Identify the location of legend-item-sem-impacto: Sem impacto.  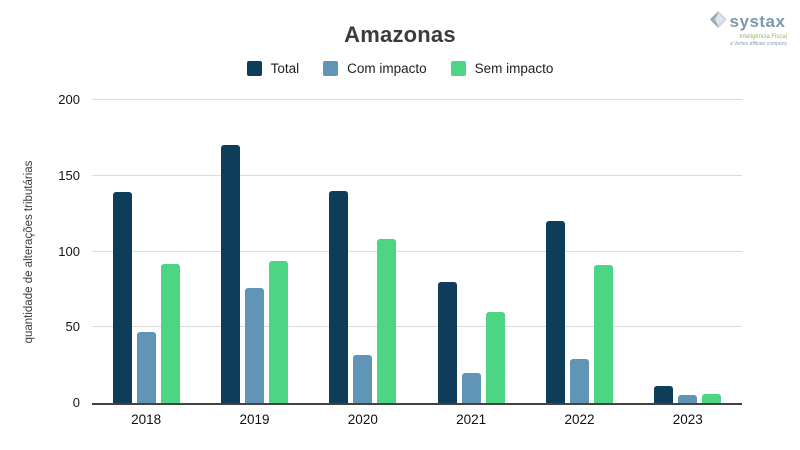
(502, 68).